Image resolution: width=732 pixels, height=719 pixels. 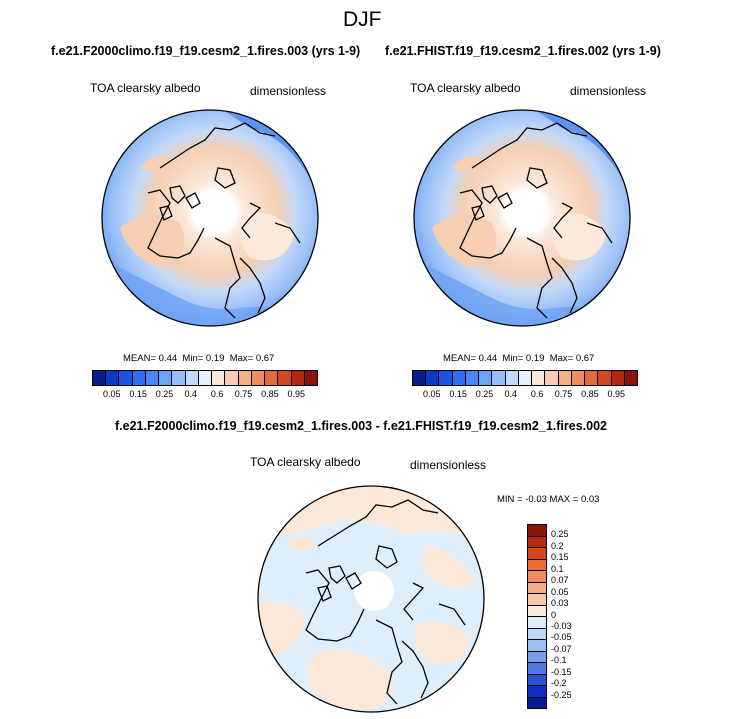 What do you see at coordinates (371, 599) in the screenshot?
I see `polar-map-diff` at bounding box center [371, 599].